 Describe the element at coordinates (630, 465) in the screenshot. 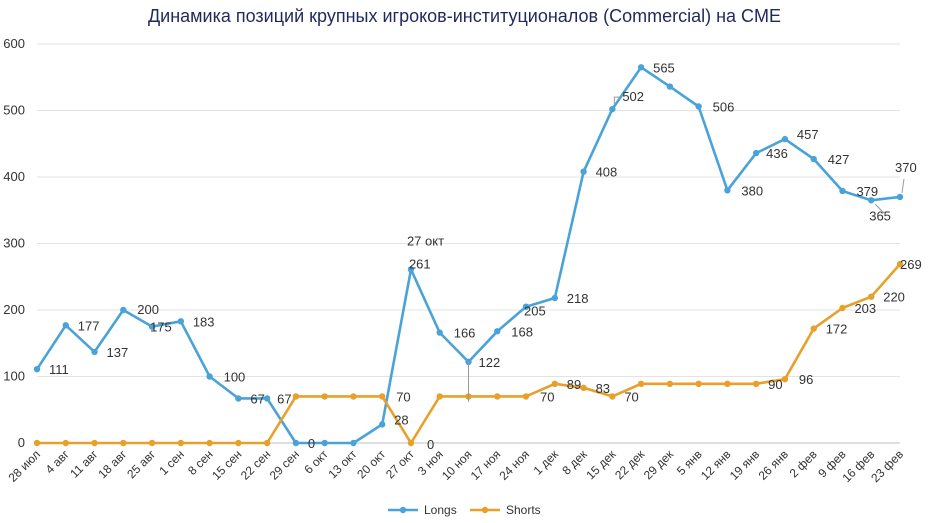

I see `x-tick-label: 22 дек` at that location.